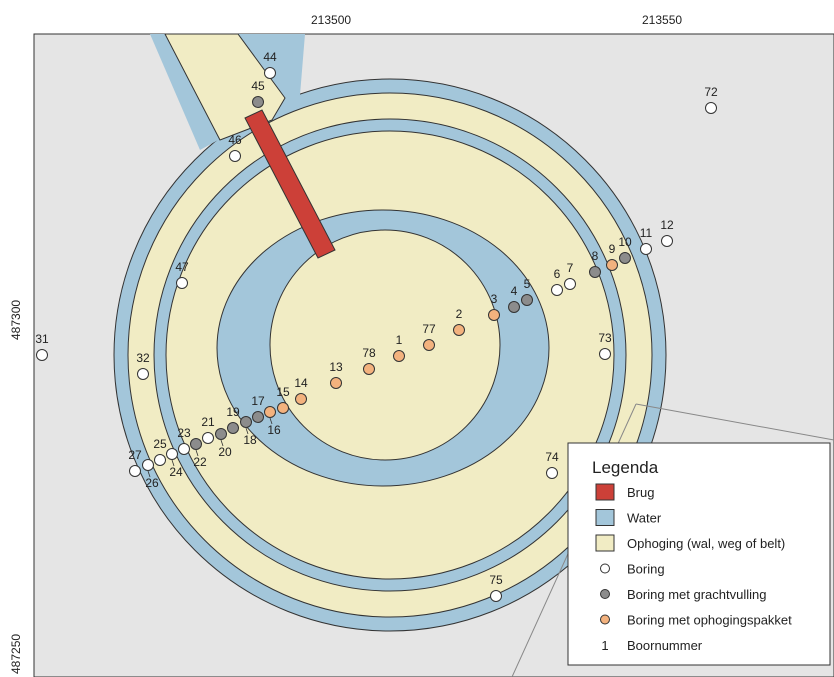 The image size is (834, 677). Describe the element at coordinates (514, 291) in the screenshot. I see `boring-number: 4` at that location.